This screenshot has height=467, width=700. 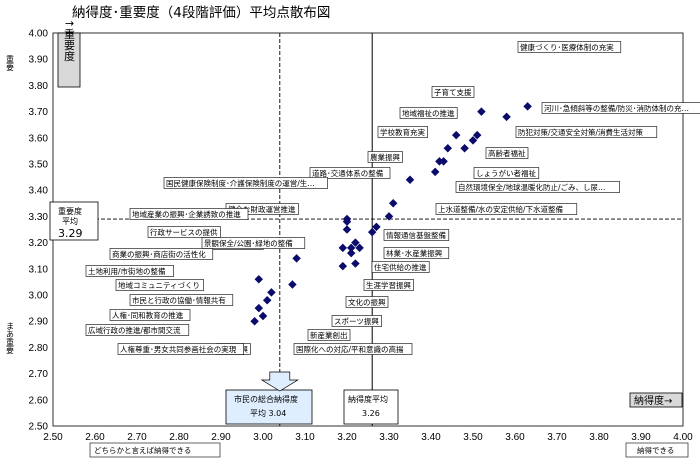 I want to click on y-tick-label: 3.60, so click(x=39, y=138).